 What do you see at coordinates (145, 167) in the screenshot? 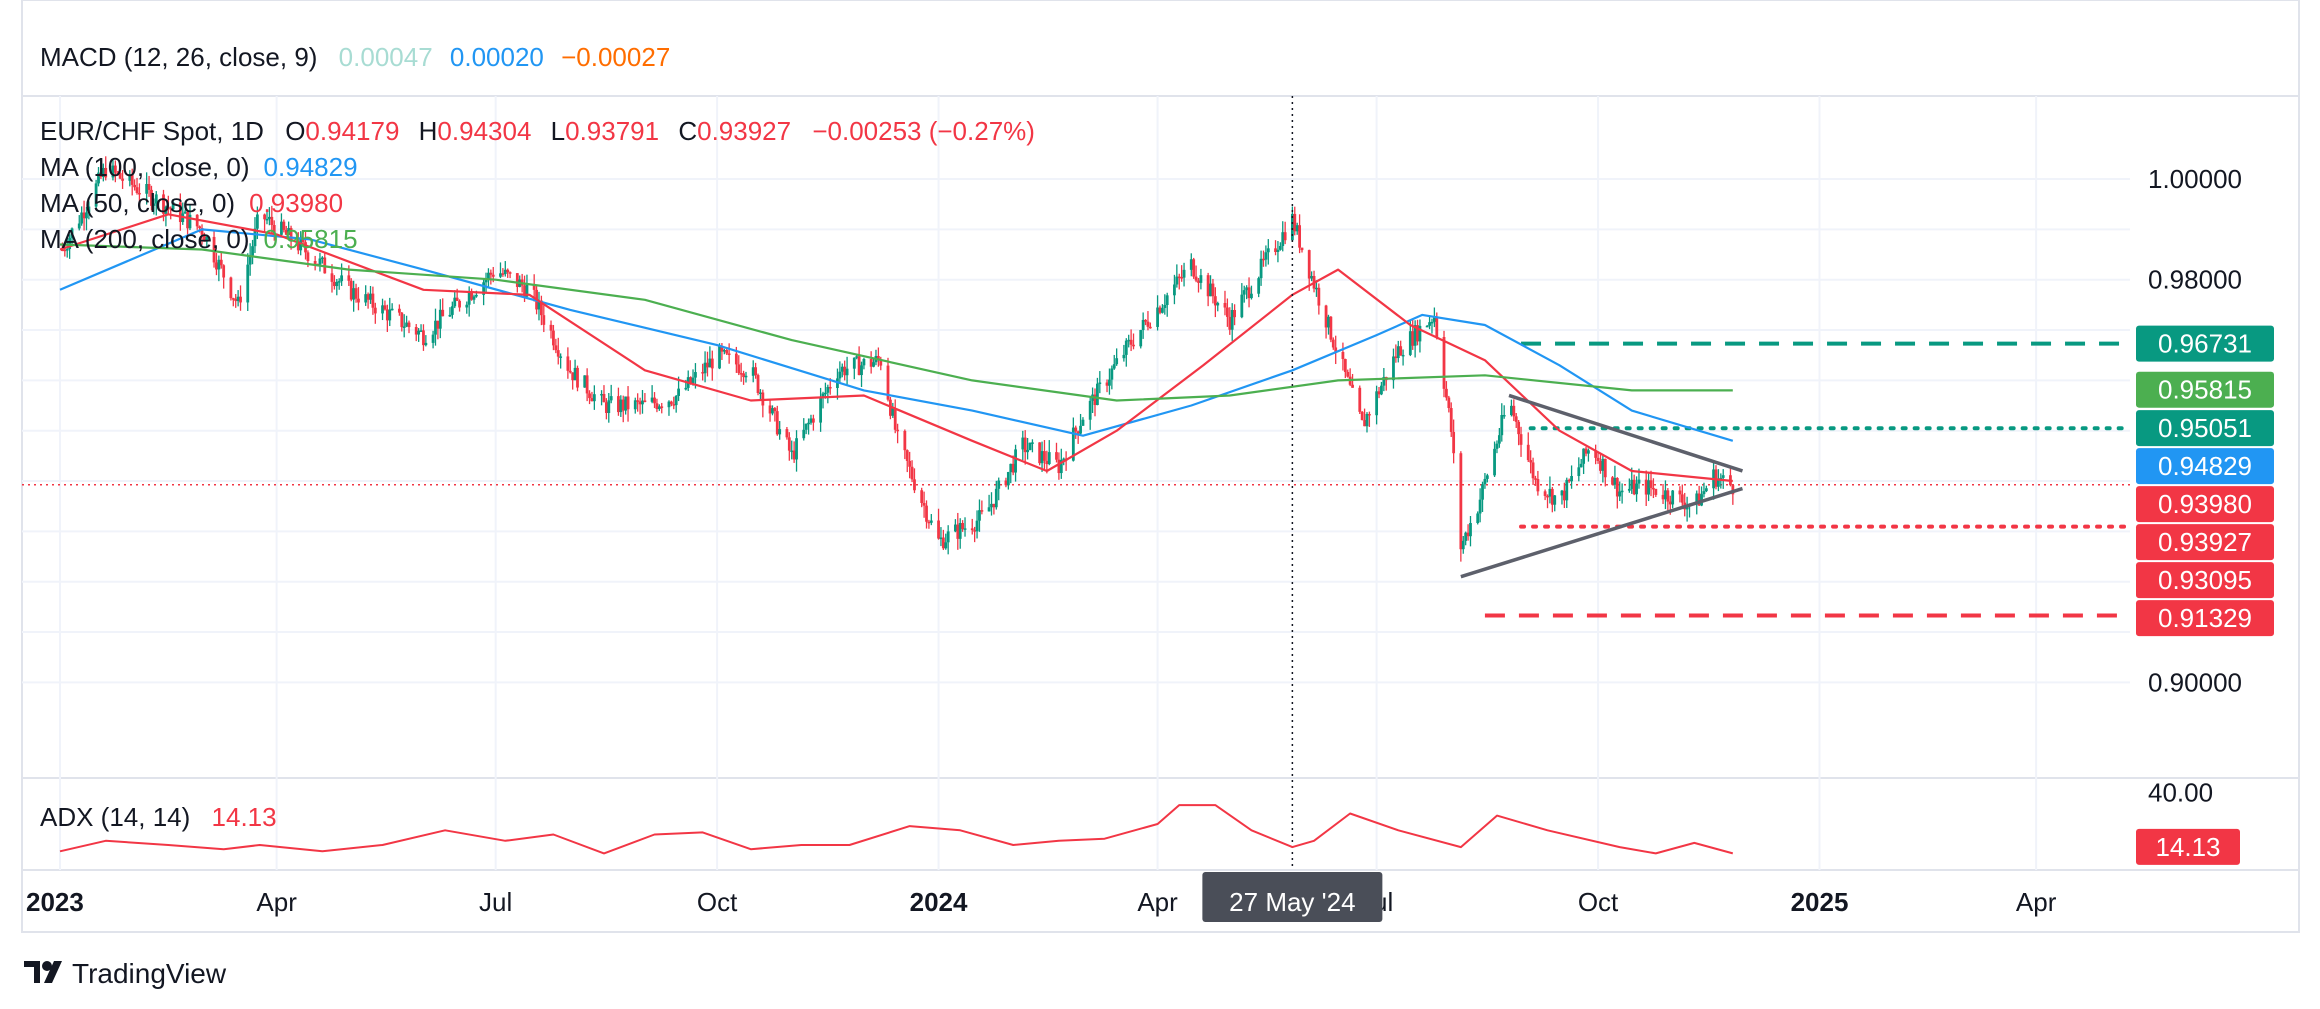
I see `indicator-label: MA (100, close, 0)` at bounding box center [145, 167].